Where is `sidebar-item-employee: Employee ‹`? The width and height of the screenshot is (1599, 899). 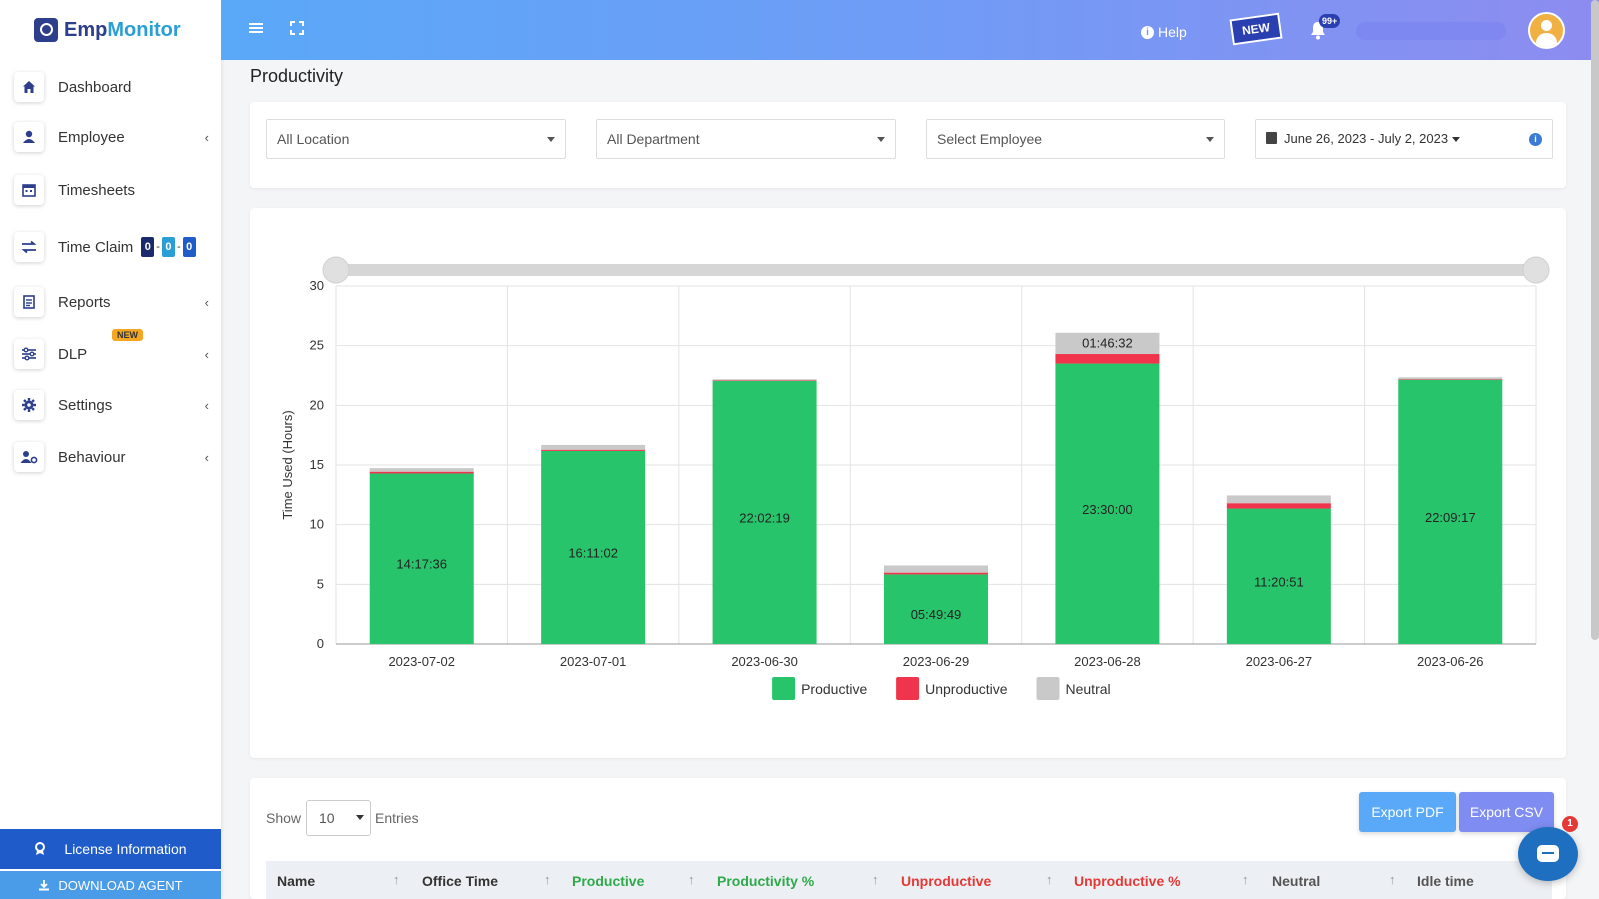 sidebar-item-employee: Employee ‹ is located at coordinates (111, 137).